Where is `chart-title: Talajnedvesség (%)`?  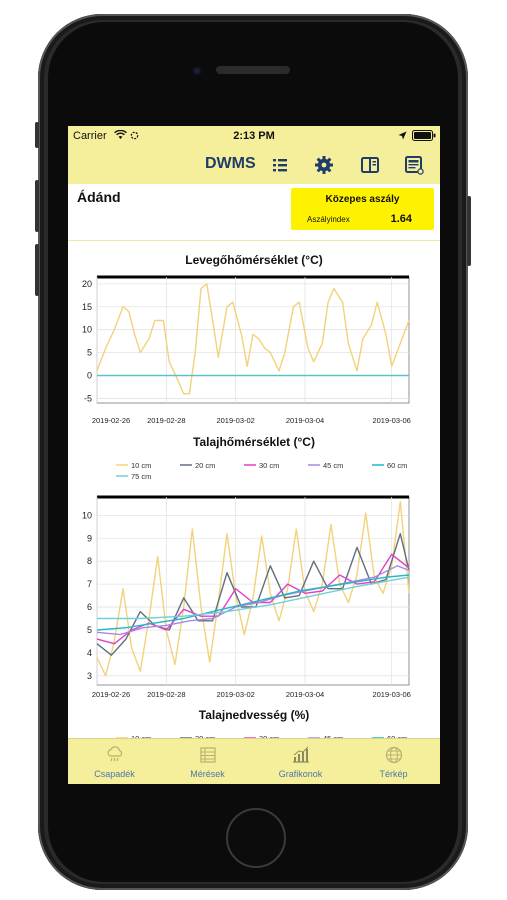
chart-title: Talajnedvesség (%) is located at coordinates (254, 715).